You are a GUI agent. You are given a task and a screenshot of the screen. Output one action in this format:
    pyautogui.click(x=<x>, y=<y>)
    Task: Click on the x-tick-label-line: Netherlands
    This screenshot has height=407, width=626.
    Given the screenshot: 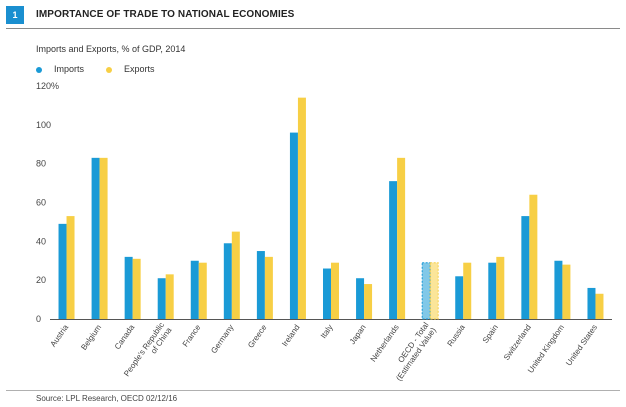 What is the action you would take?
    pyautogui.click(x=385, y=343)
    